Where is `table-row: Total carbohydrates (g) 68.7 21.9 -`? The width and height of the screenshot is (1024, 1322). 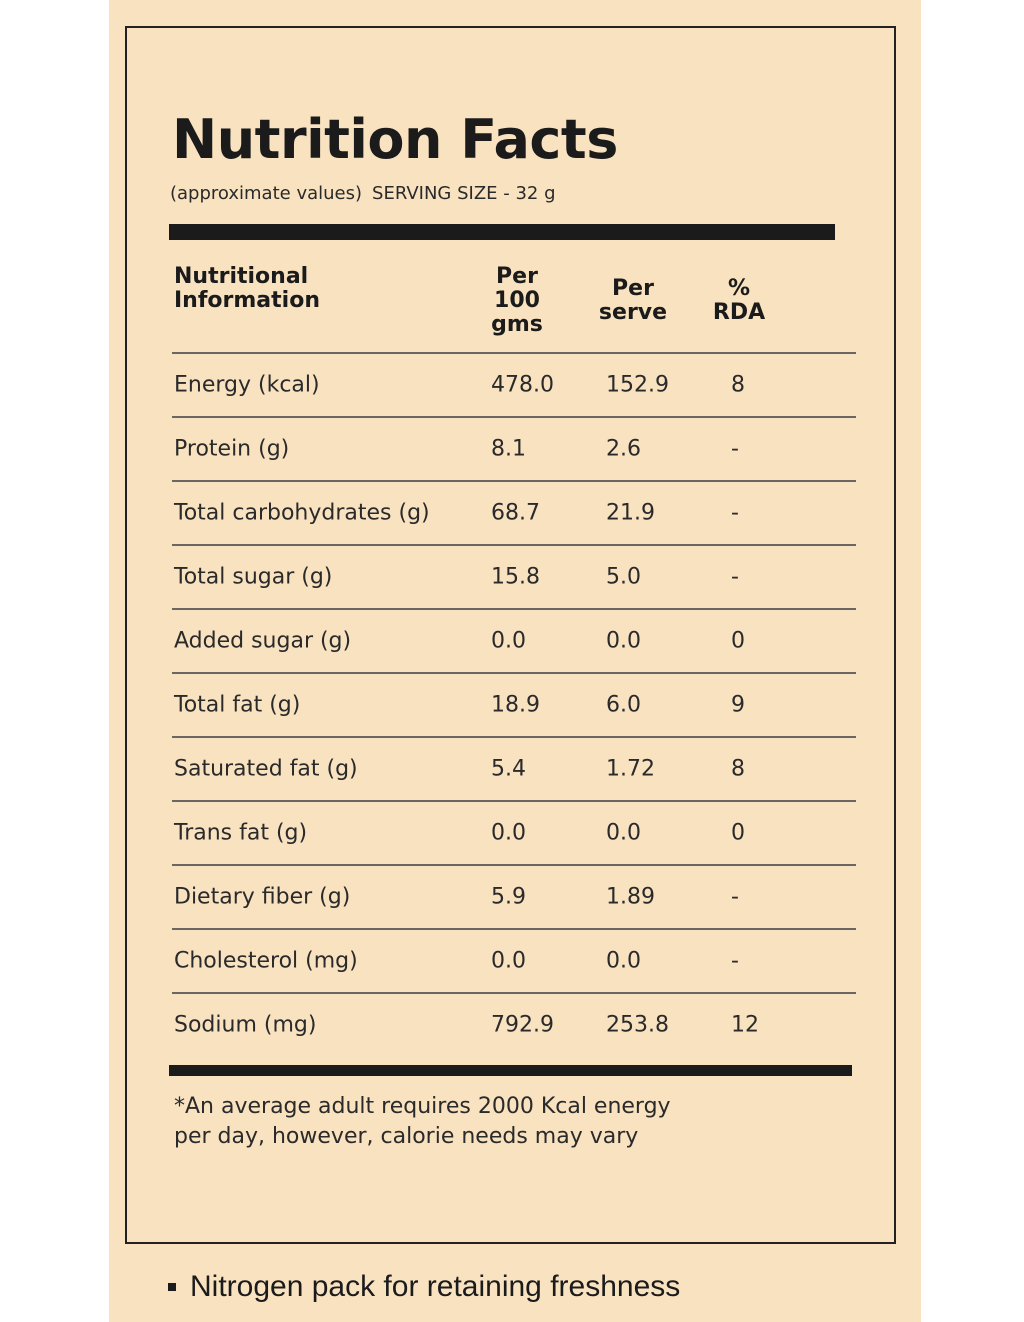 table-row: Total carbohydrates (g) 68.7 21.9 - is located at coordinates (514, 512).